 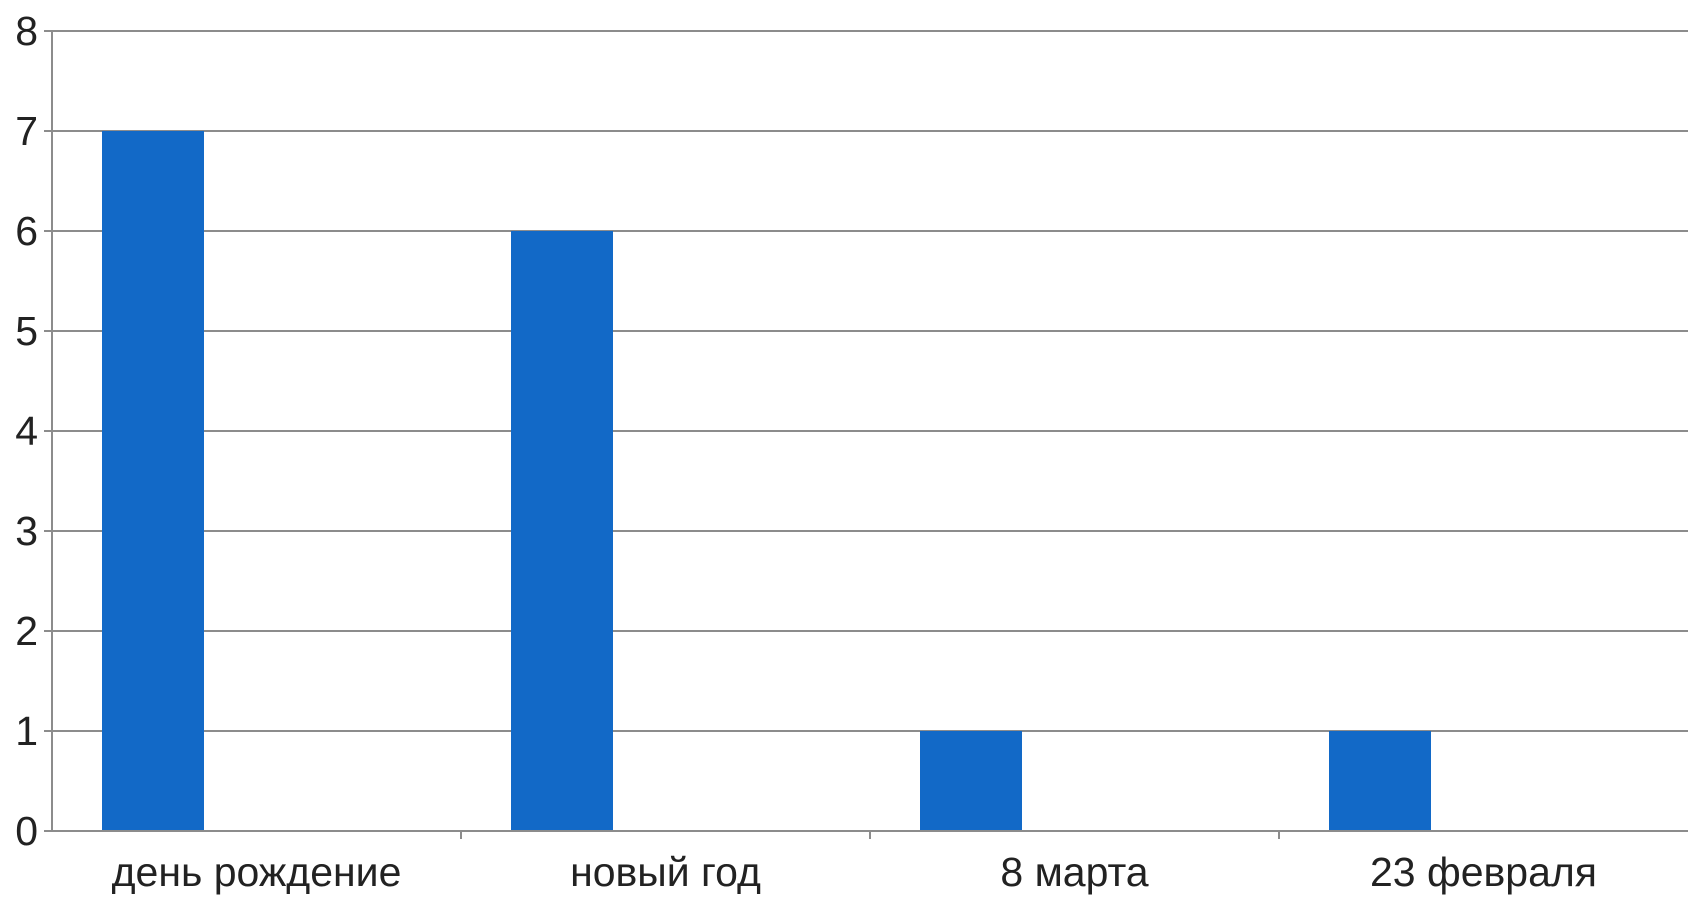 What do you see at coordinates (1483, 872) in the screenshot?
I see `x-tick-label: 23 февраля` at bounding box center [1483, 872].